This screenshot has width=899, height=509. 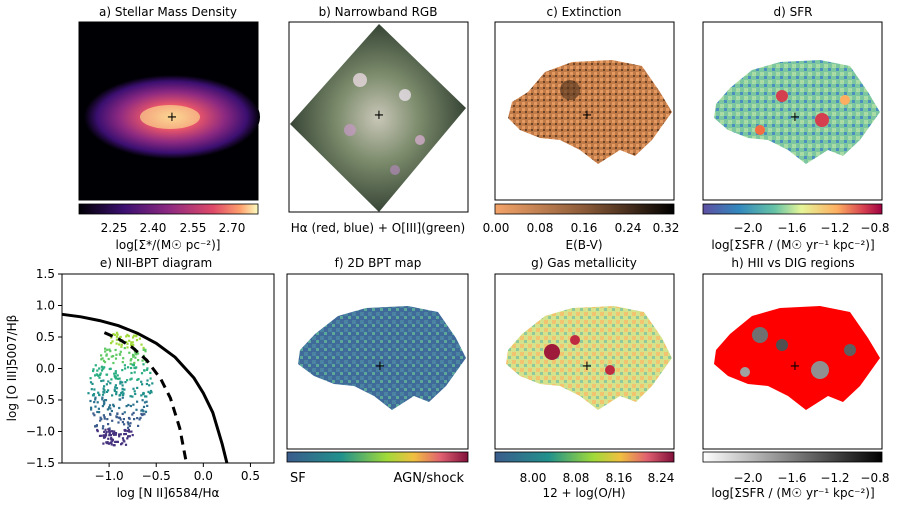 What do you see at coordinates (168, 245) in the screenshot?
I see `panel-a-colorbar-label: log[Σ*/(M☉ pc⁻²)]` at bounding box center [168, 245].